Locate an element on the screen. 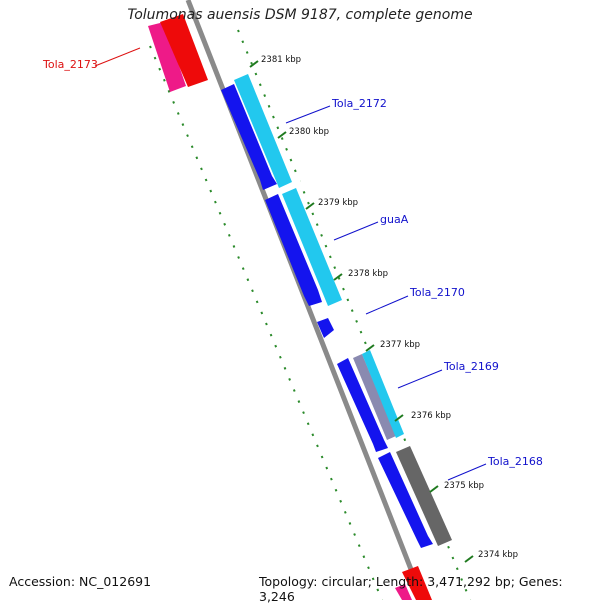  kbp-tick-label: 2374 kbp is located at coordinates (498, 555).